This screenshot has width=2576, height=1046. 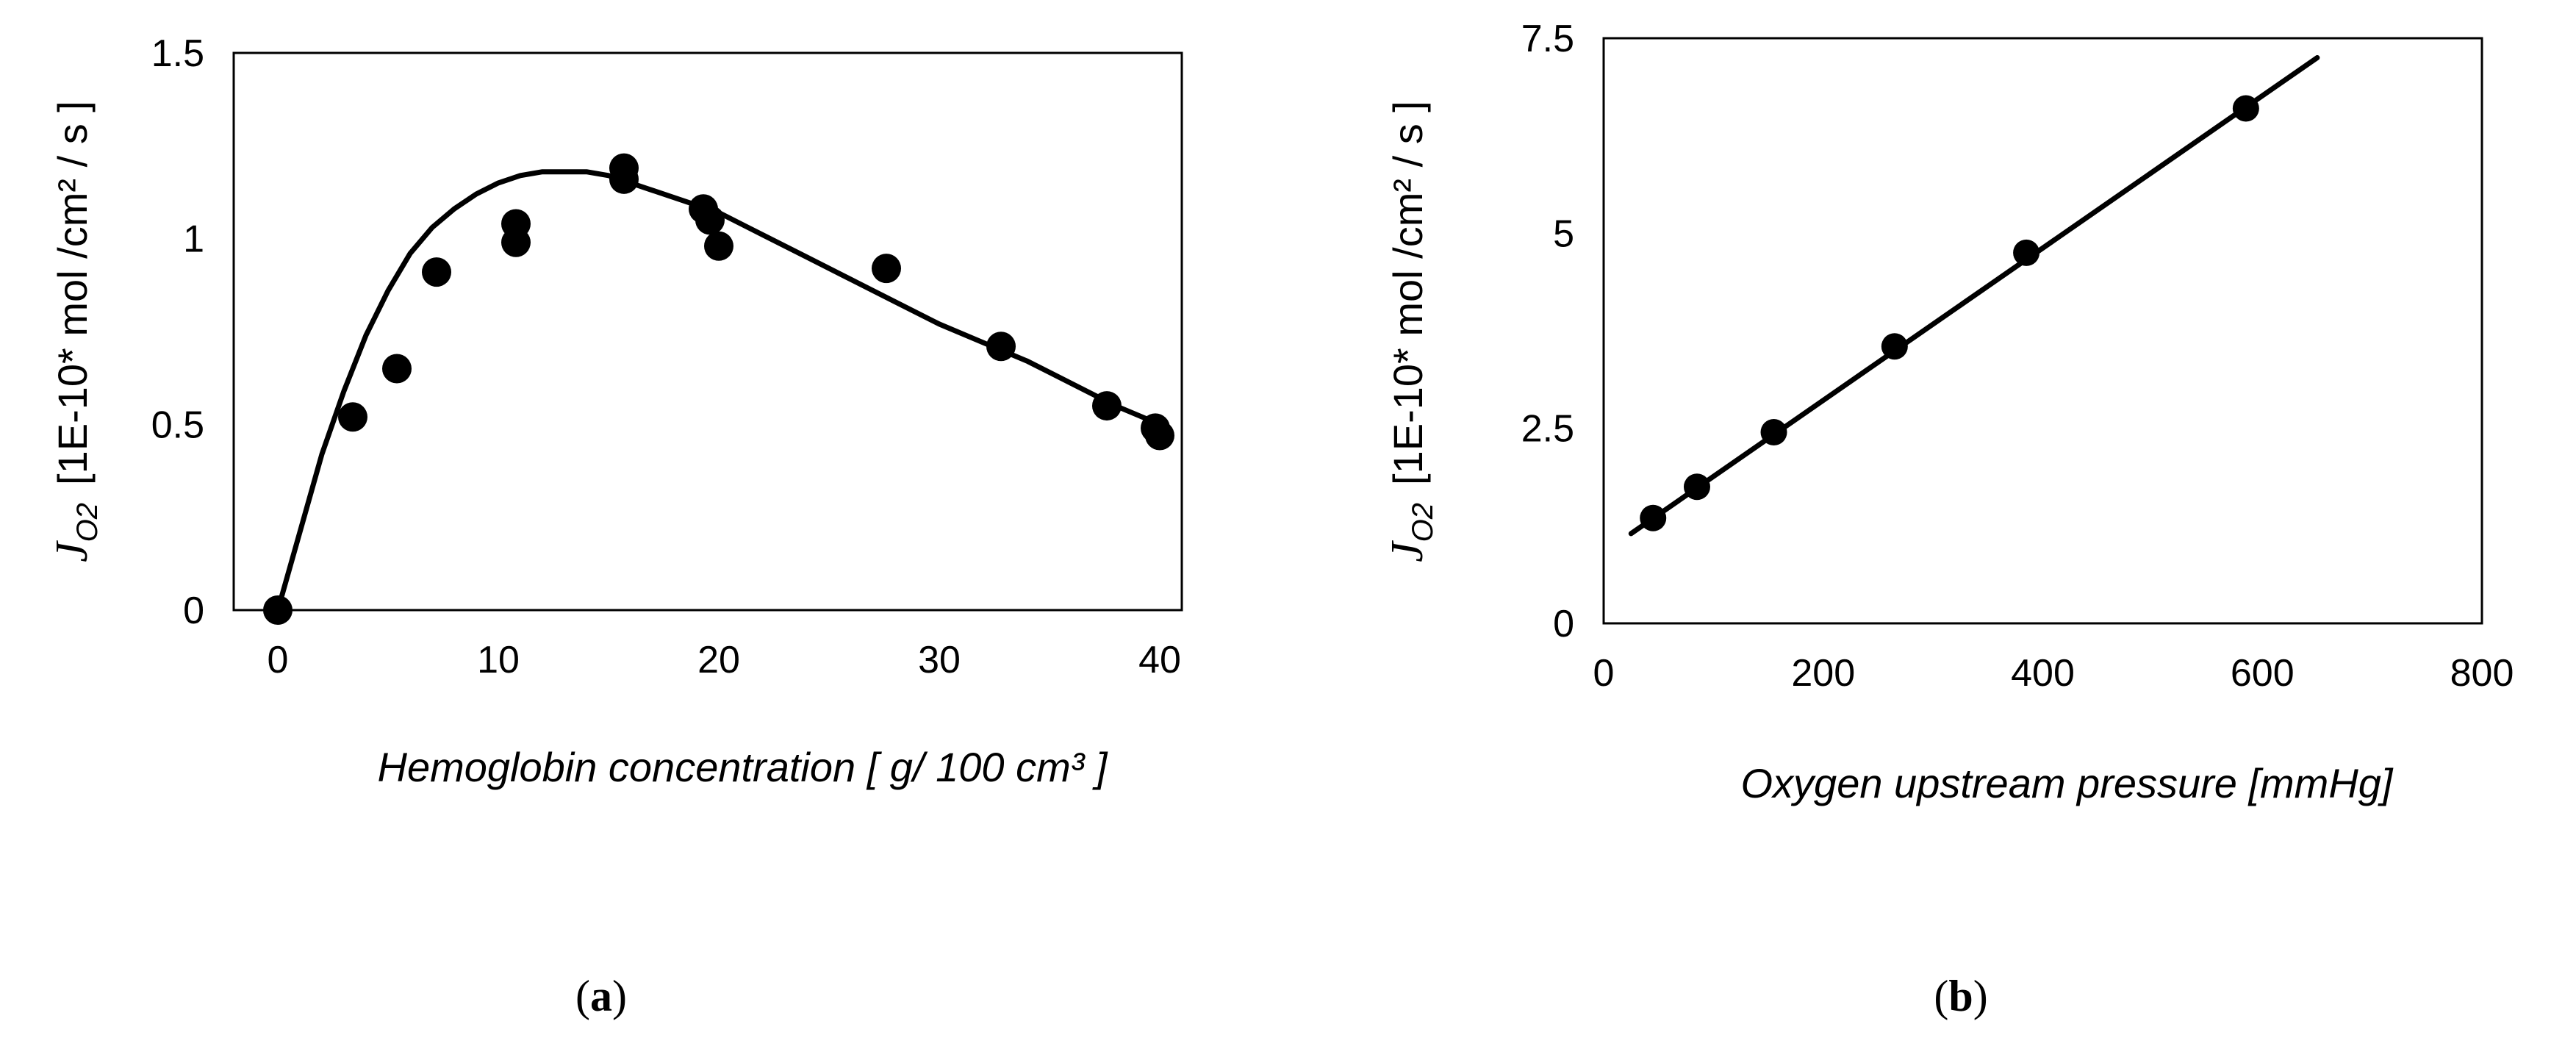 I want to click on y-tick-label: 5, so click(x=1563, y=233).